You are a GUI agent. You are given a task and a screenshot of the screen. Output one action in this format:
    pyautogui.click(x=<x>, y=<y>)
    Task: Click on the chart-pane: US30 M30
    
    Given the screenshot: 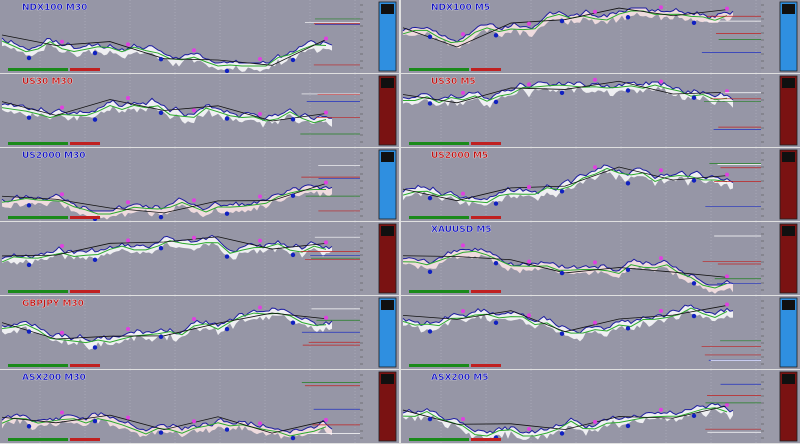 What is the action you would take?
    pyautogui.click(x=199, y=110)
    